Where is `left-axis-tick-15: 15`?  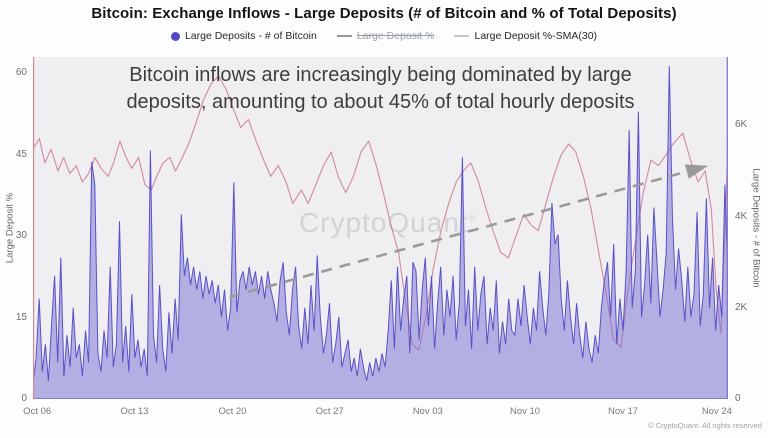 left-axis-tick-15: 15 is located at coordinates (21, 317).